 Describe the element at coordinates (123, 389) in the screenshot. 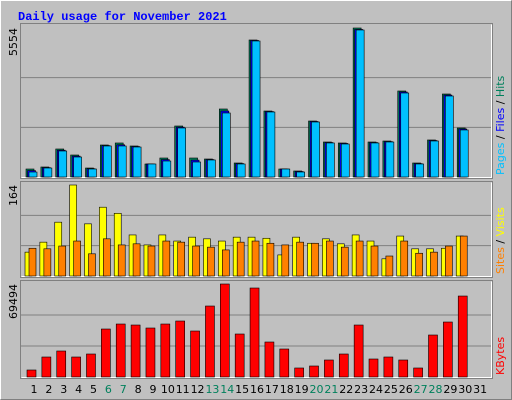

I see `x-tick-label: 7` at that location.